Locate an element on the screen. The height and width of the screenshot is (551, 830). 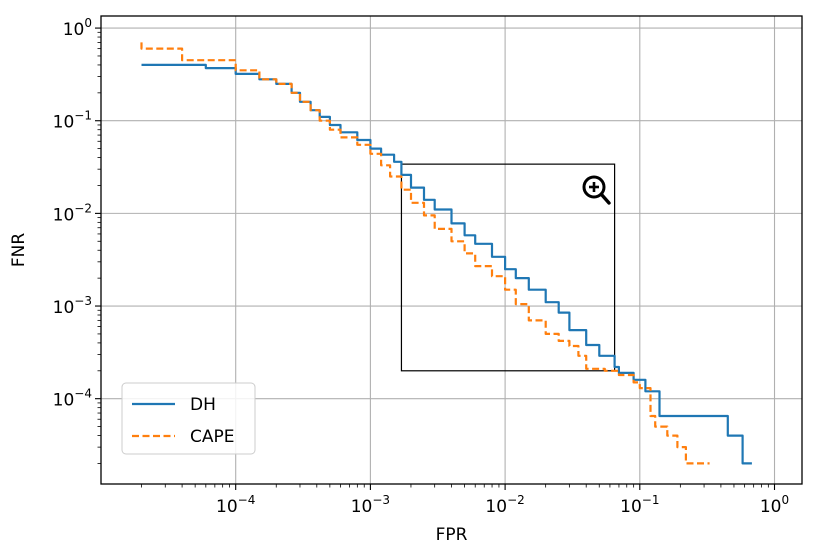
y-tick-label: 10⁻⁴ is located at coordinates (72, 399).